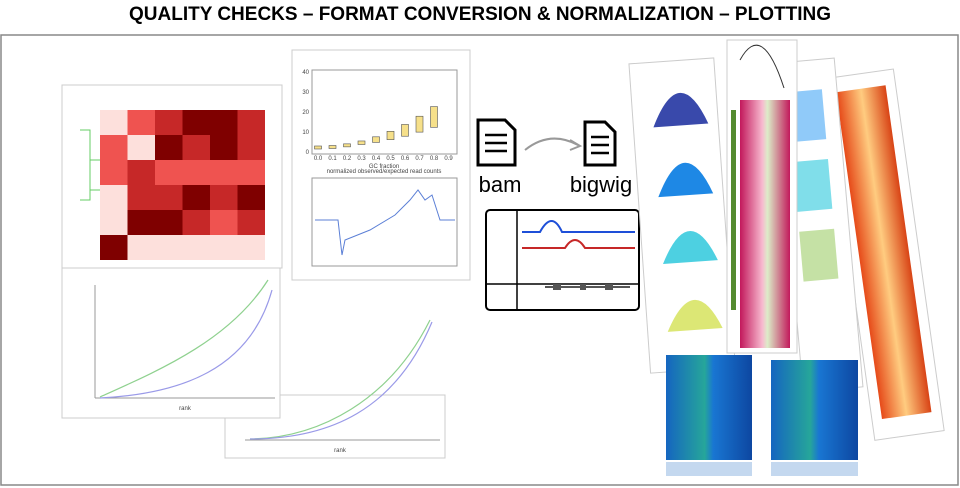 The image size is (960, 488). I want to click on output-format: bigwig, so click(601, 184).